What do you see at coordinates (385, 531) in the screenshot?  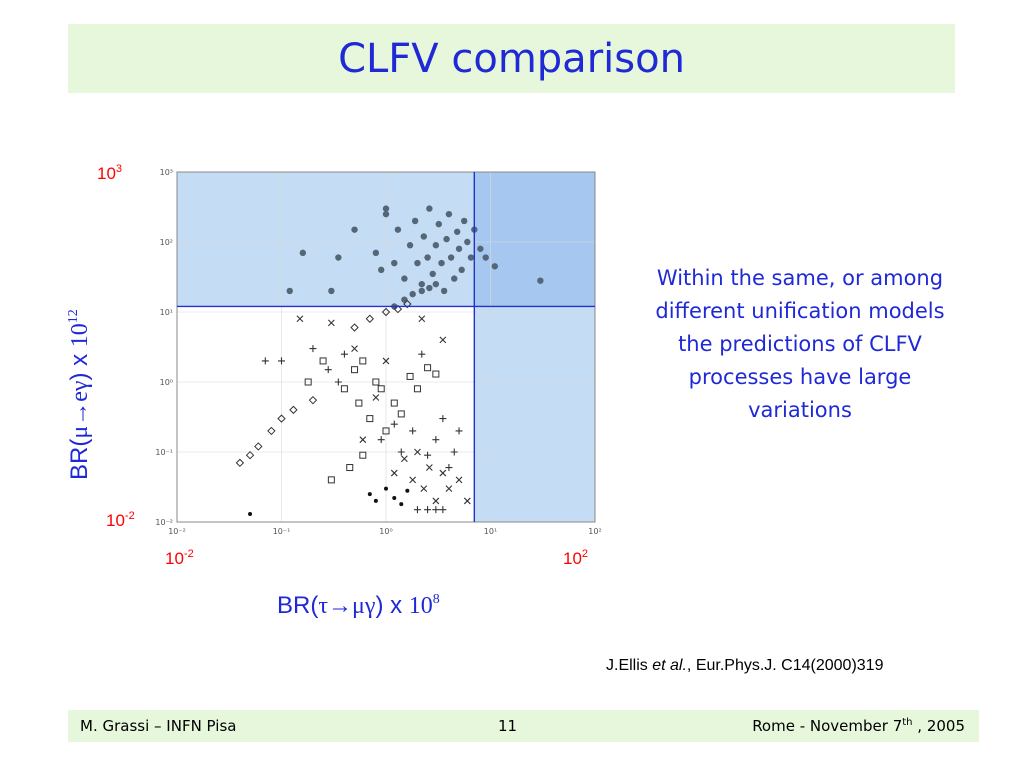 I see `x-tick-label: 10⁰` at bounding box center [385, 531].